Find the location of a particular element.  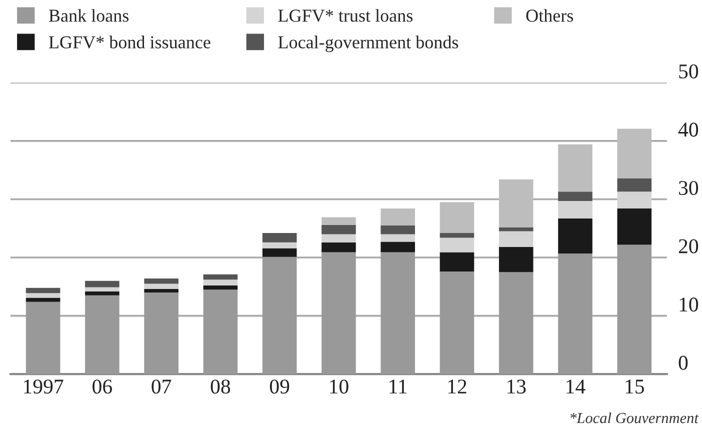

x-tick-label: 10 is located at coordinates (339, 387).